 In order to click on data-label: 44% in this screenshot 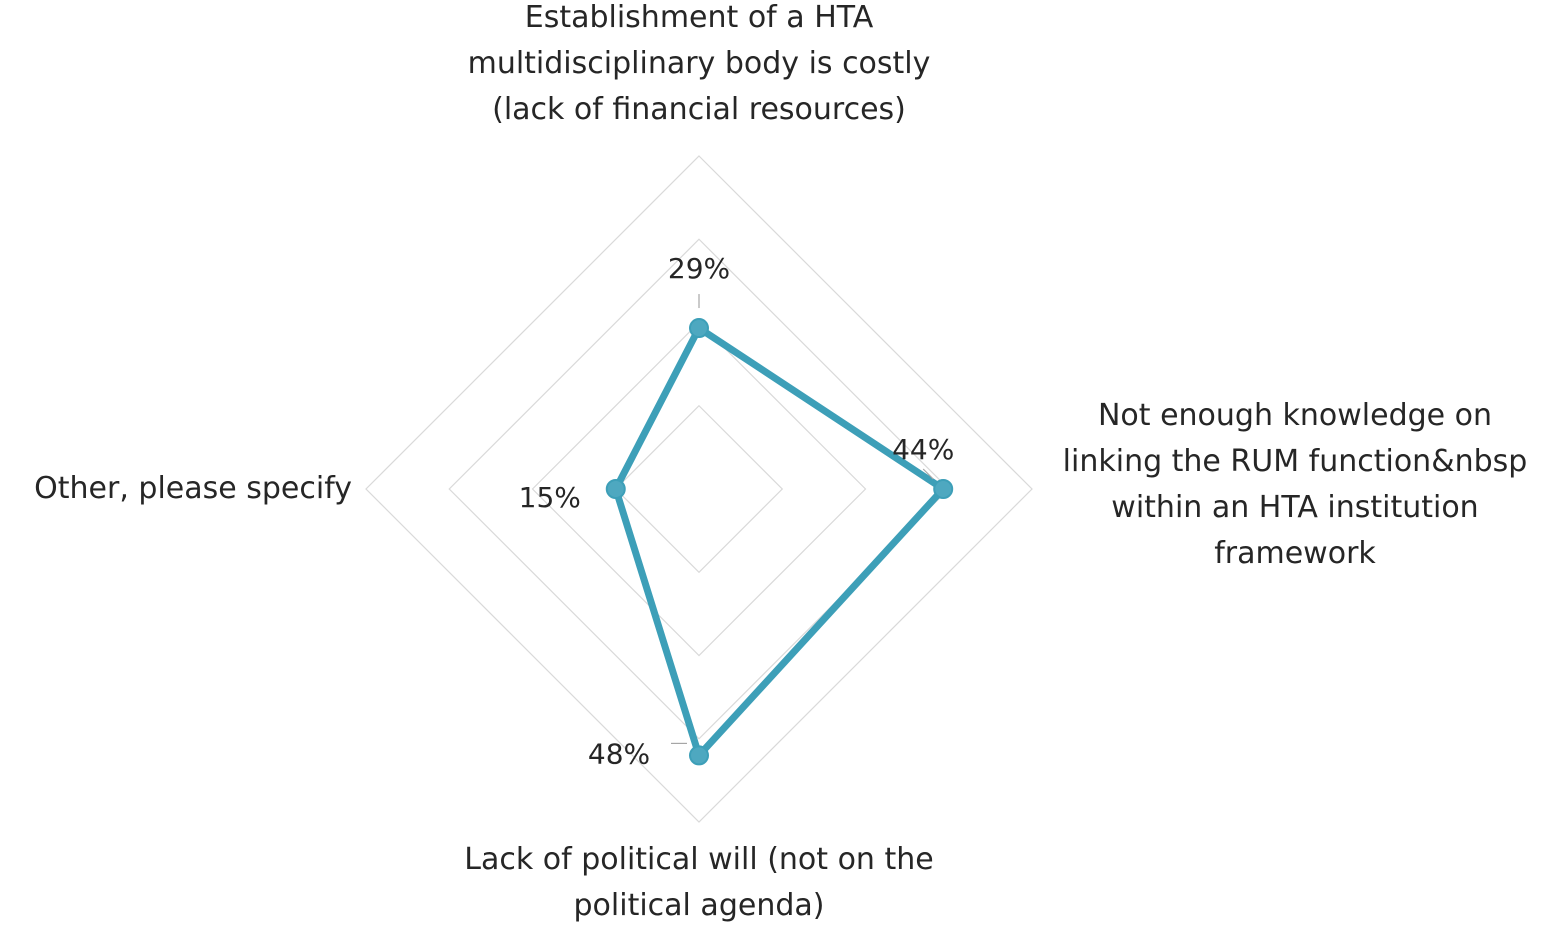, I will do `click(923, 449)`.